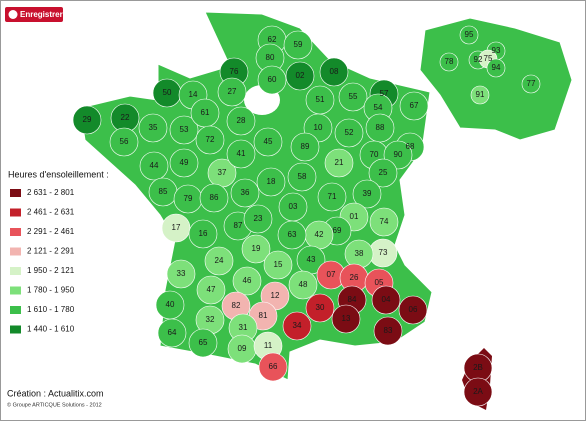 Image resolution: width=586 pixels, height=426 pixels. Describe the element at coordinates (374, 154) in the screenshot. I see `department-number: 70` at that location.